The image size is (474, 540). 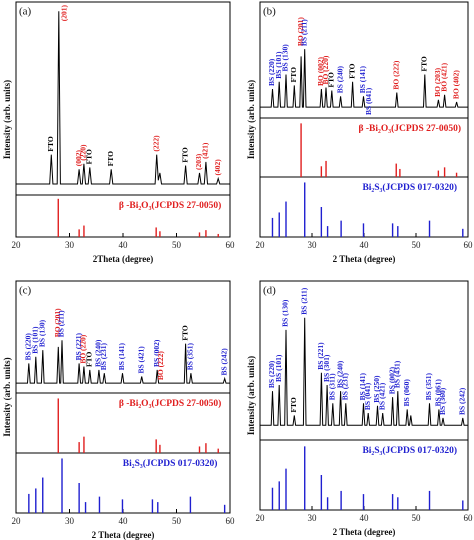 What do you see at coordinates (155, 143) in the screenshot?
I see `peak-label: (222)` at bounding box center [155, 143].